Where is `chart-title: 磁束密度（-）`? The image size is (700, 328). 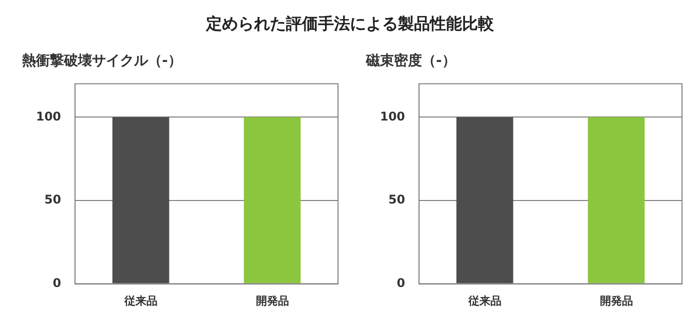 chart-title: 磁束密度（-） is located at coordinates (410, 61).